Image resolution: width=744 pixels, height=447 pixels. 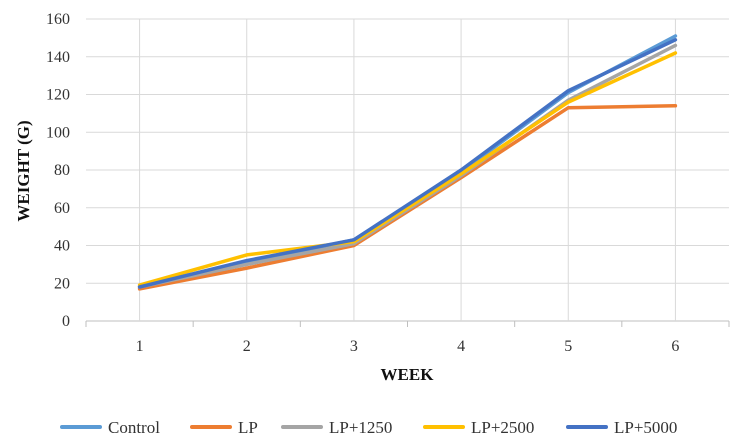 I want to click on legend: Control LP LP+1250 LP+2500 LP+5000, so click(x=368, y=427).